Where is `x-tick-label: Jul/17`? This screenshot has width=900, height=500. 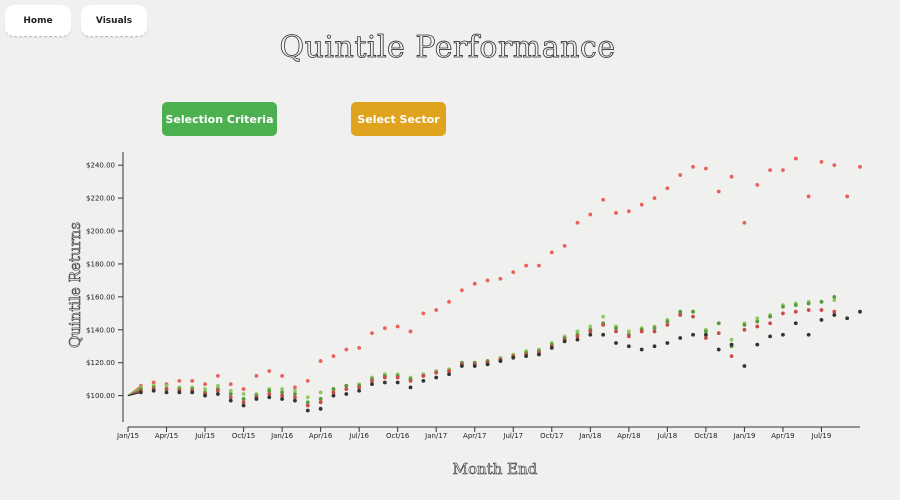 x-tick-label: Jul/17 is located at coordinates (512, 436).